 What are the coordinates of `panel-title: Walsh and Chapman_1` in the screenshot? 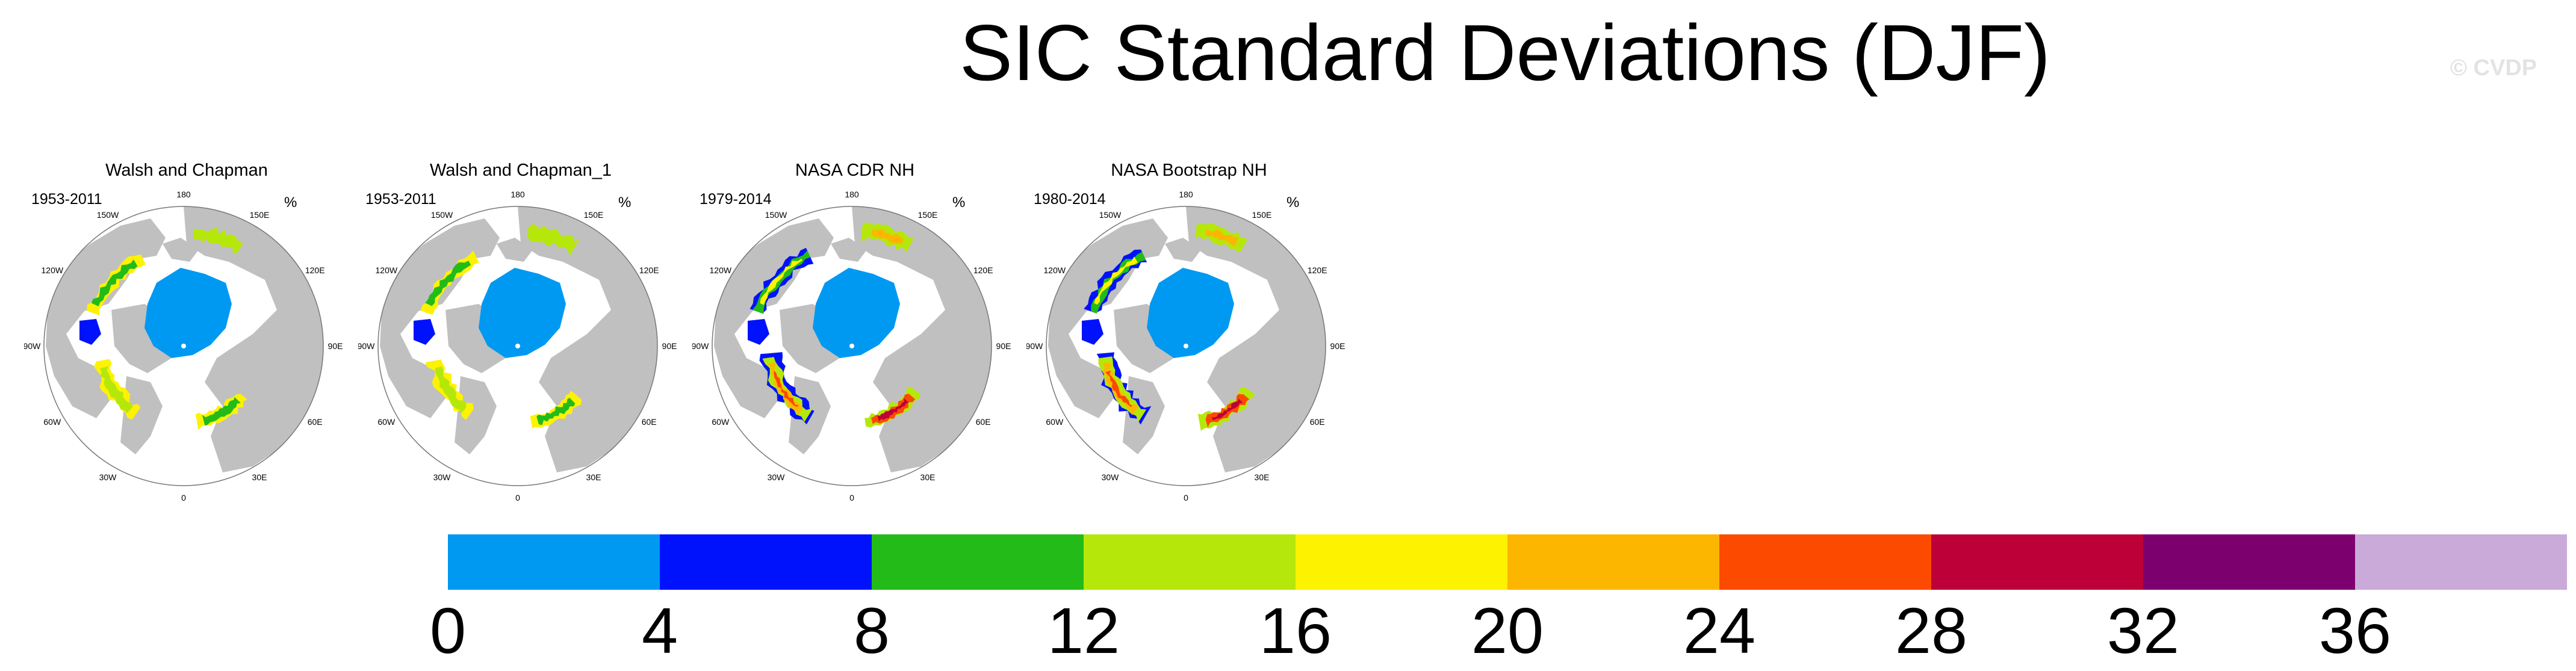 It's located at (521, 170).